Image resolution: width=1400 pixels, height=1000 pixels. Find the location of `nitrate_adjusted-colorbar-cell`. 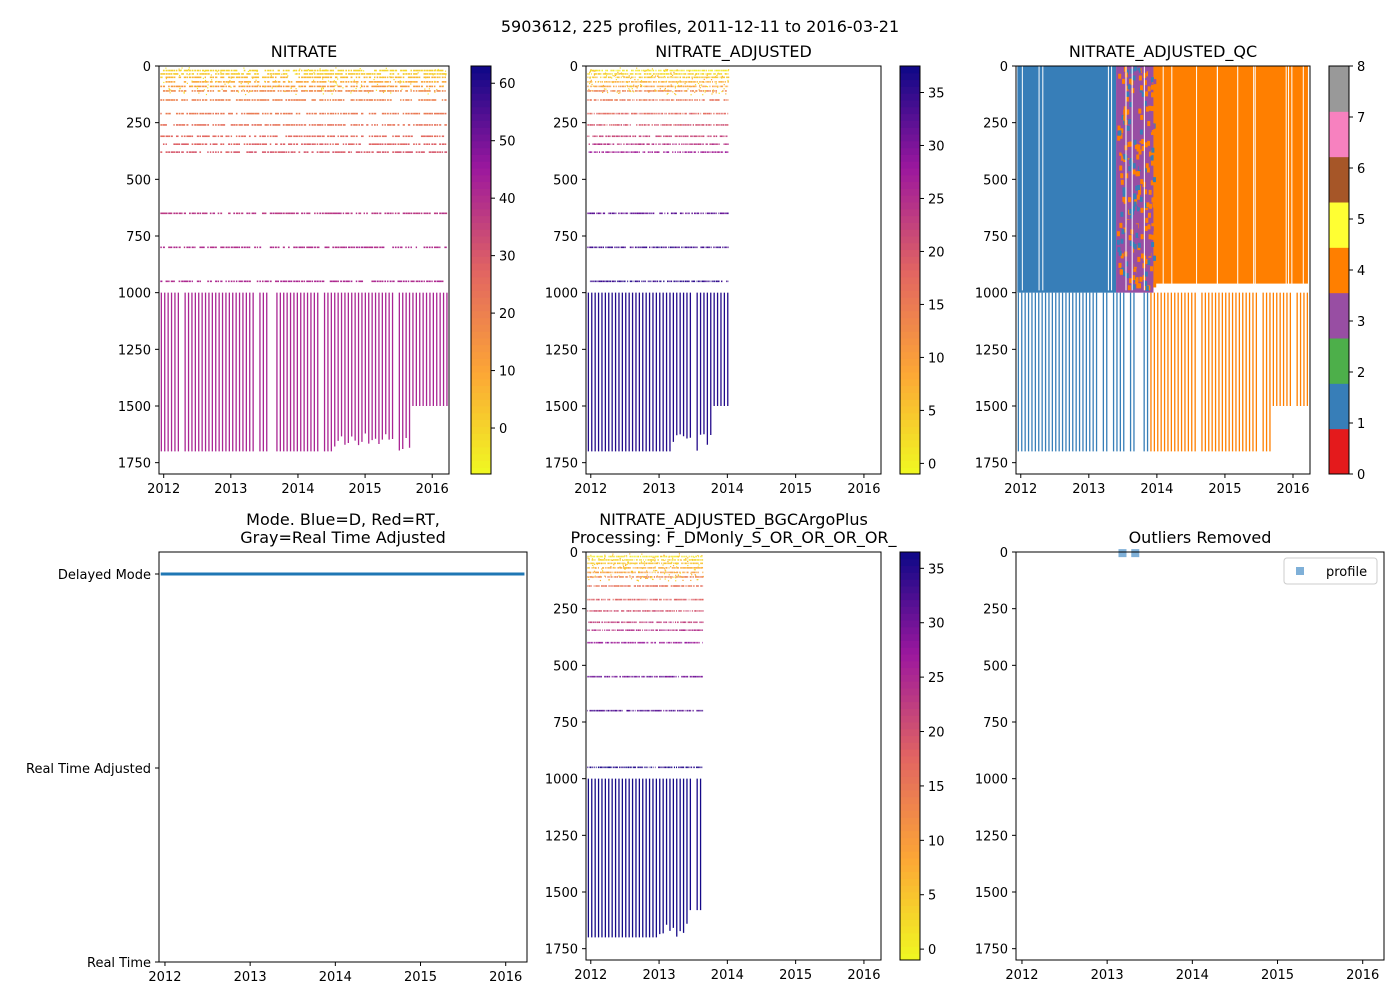

nitrate_adjusted-colorbar-cell is located at coordinates (910, 287).